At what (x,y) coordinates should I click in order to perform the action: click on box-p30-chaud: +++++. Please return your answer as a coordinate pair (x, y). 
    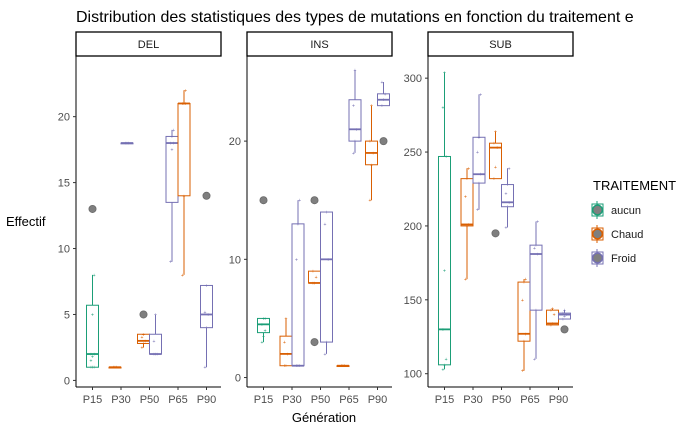
    Looking at the image, I should click on (286, 343).